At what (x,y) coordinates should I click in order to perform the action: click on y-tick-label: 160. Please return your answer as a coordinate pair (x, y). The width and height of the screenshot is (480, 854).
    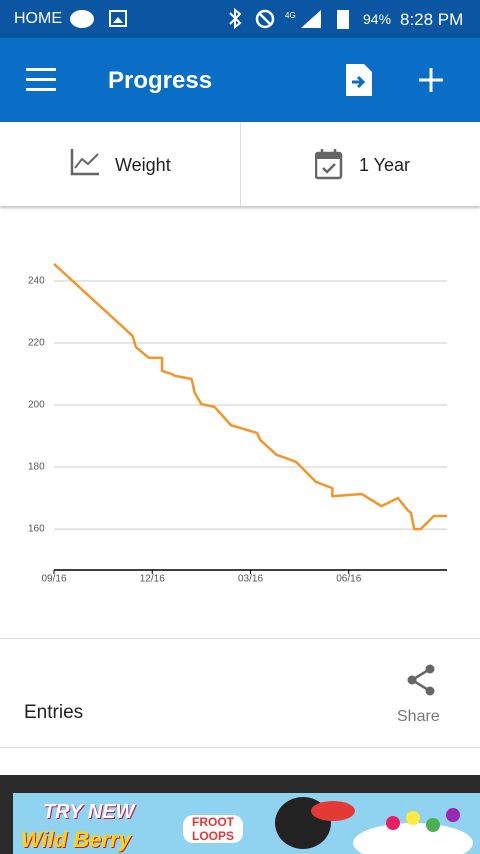
    Looking at the image, I should click on (36, 529).